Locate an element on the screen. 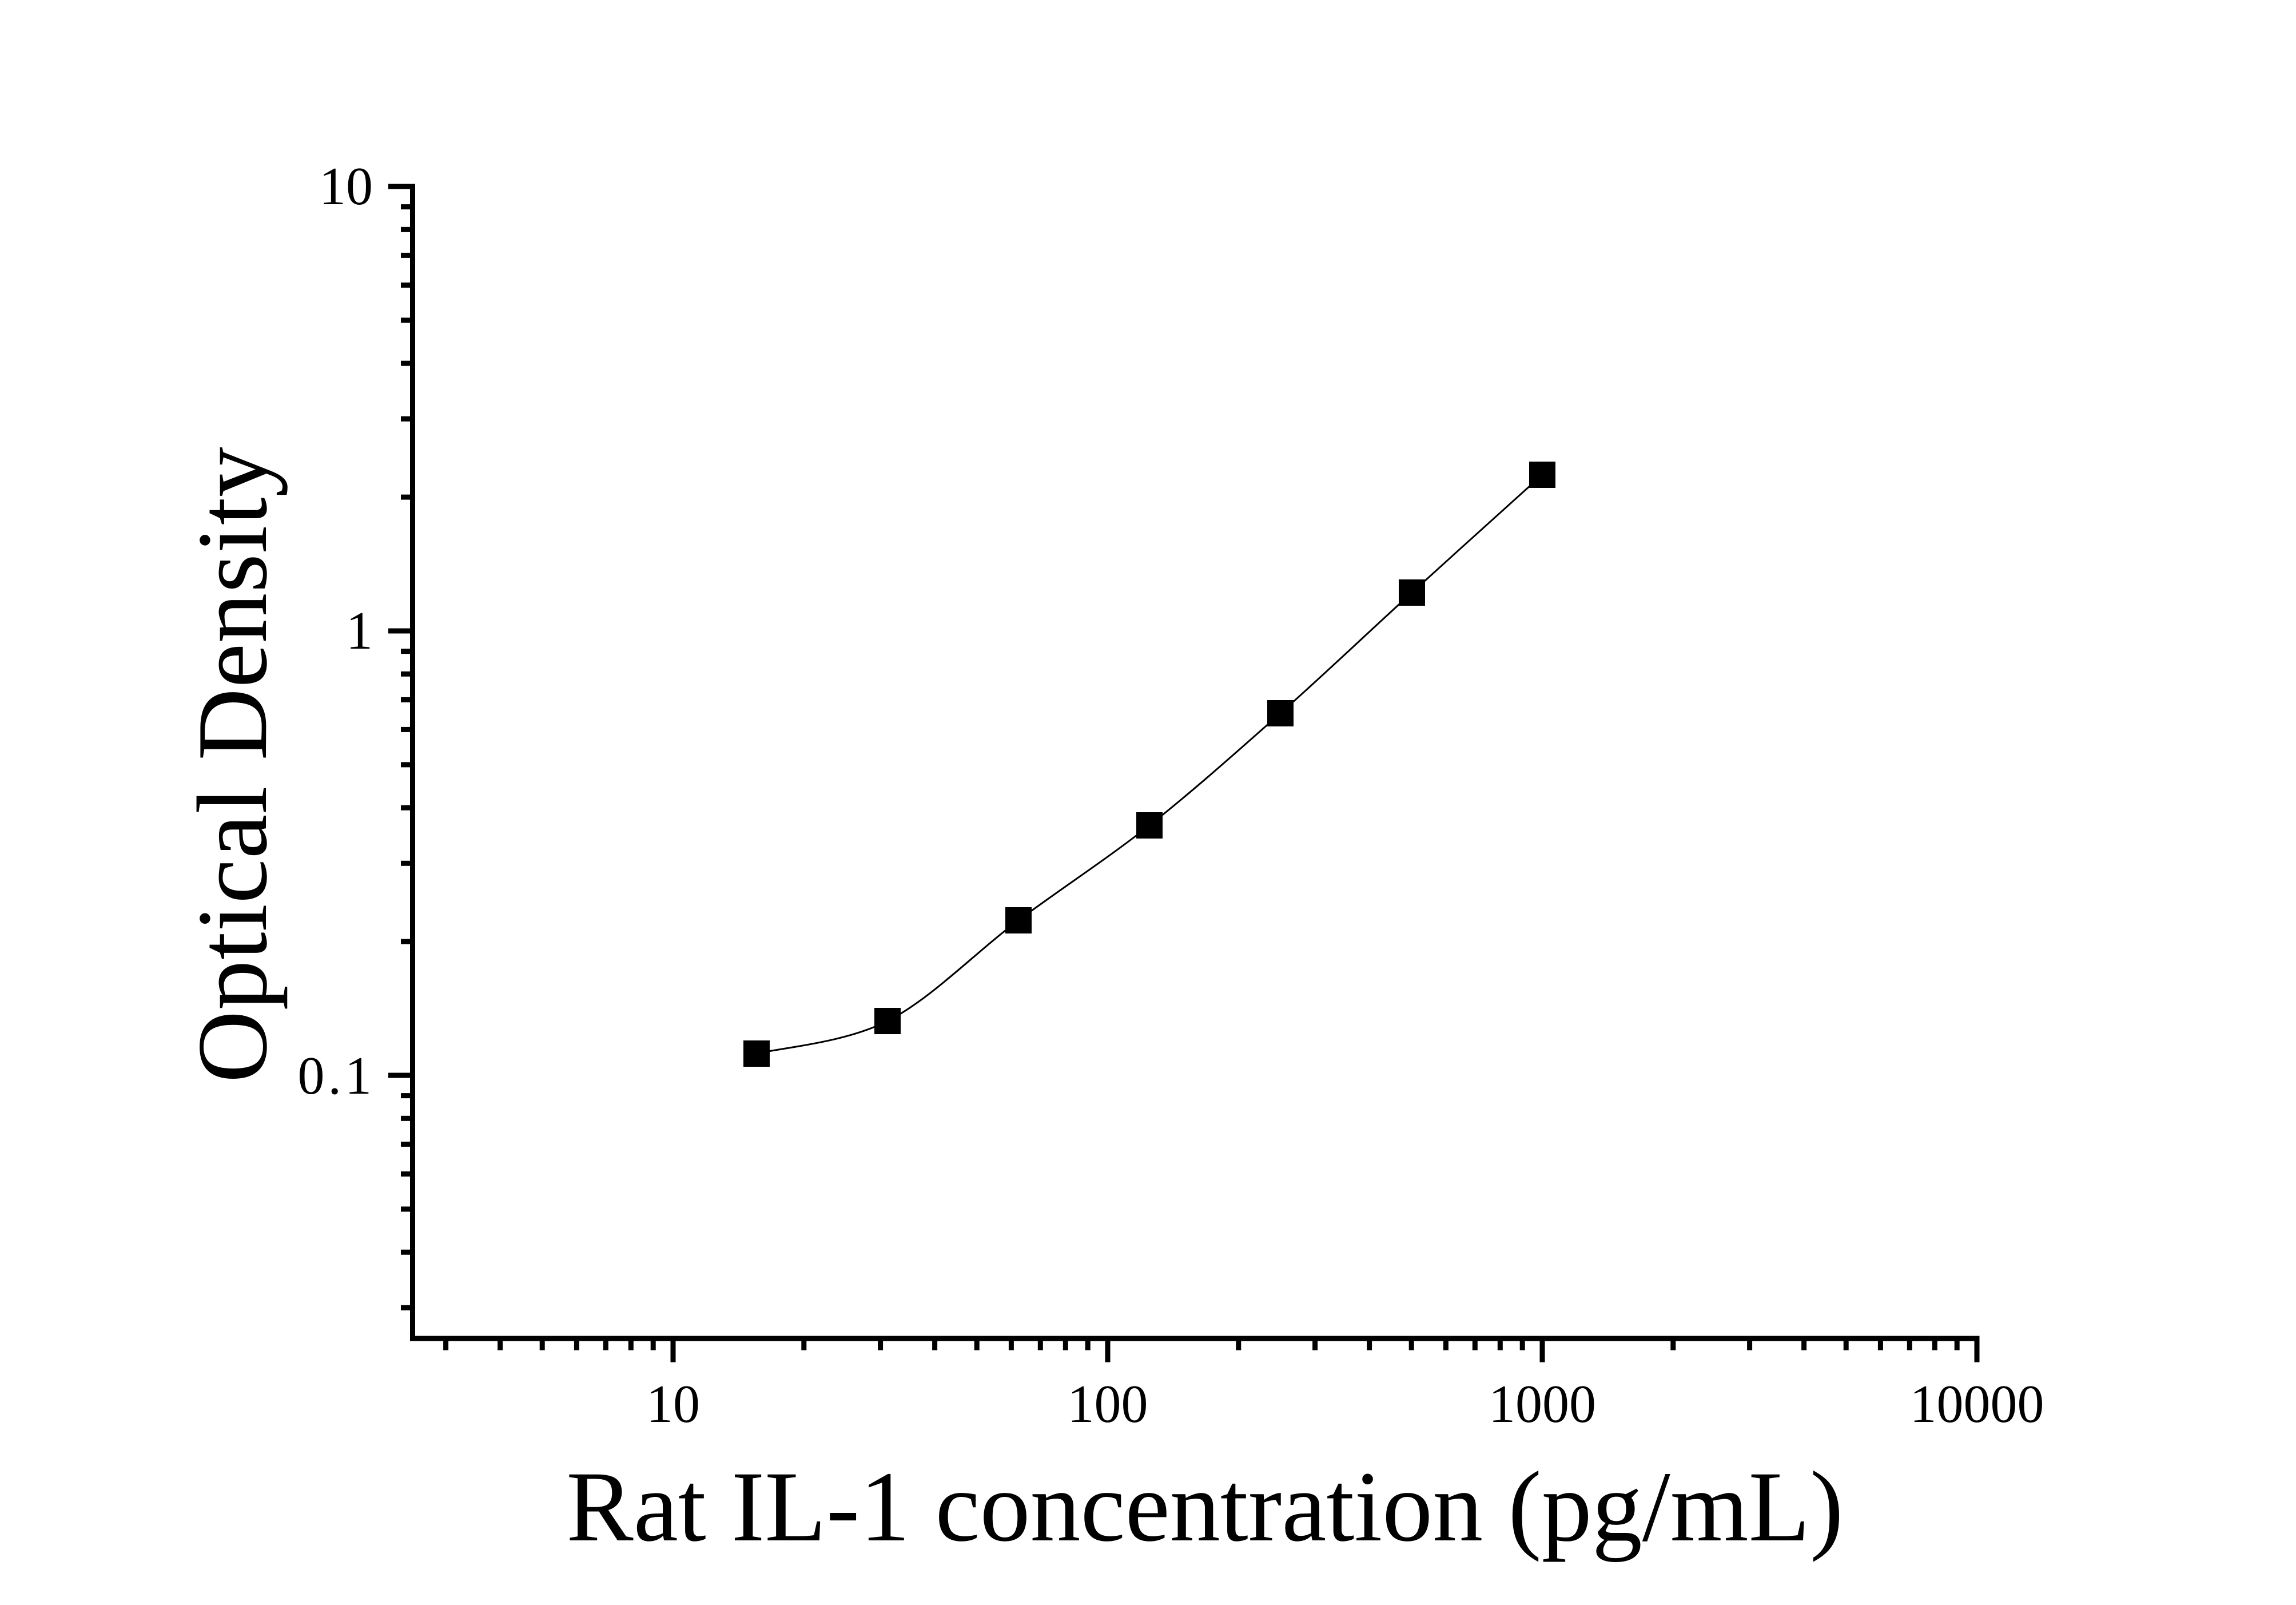  svg-text: Rat IL-1 concentration (pg/mL) is located at coordinates (1205, 1507).